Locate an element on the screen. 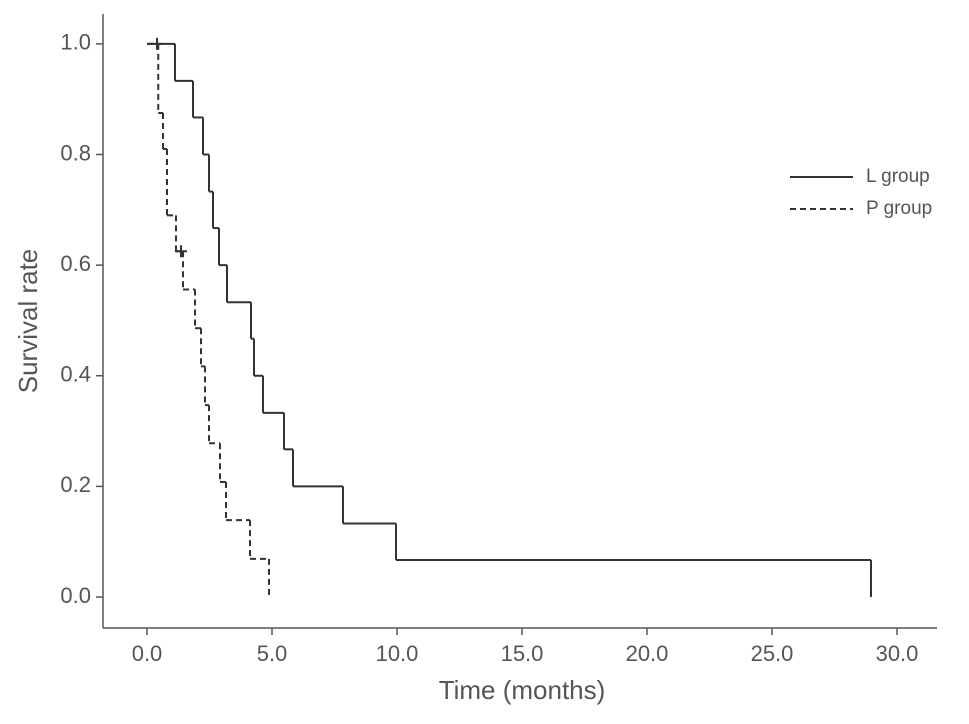 The height and width of the screenshot is (724, 969). x-tick-label: 20.0 is located at coordinates (647, 653).